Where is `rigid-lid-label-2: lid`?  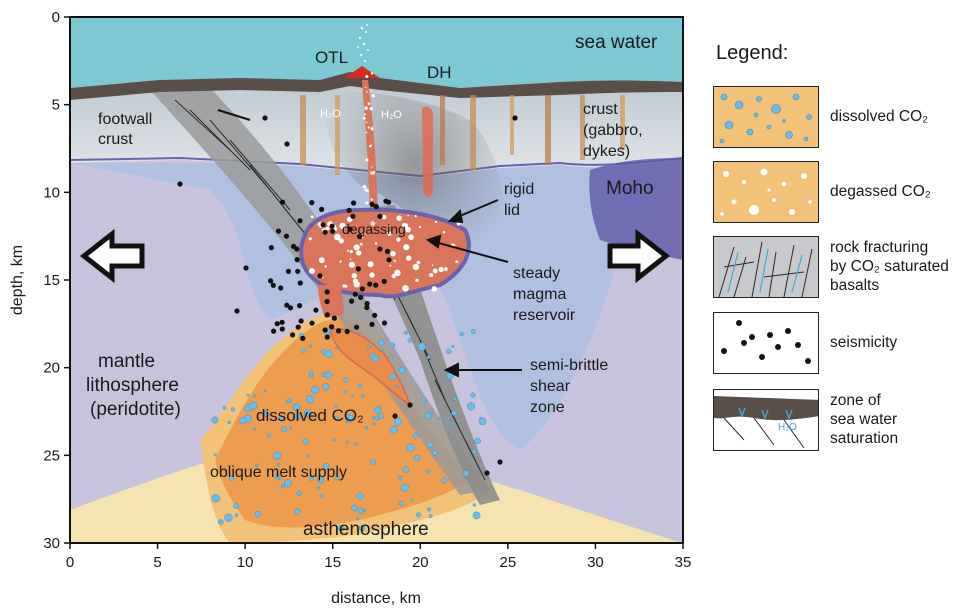
rigid-lid-label-2: lid is located at coordinates (512, 210).